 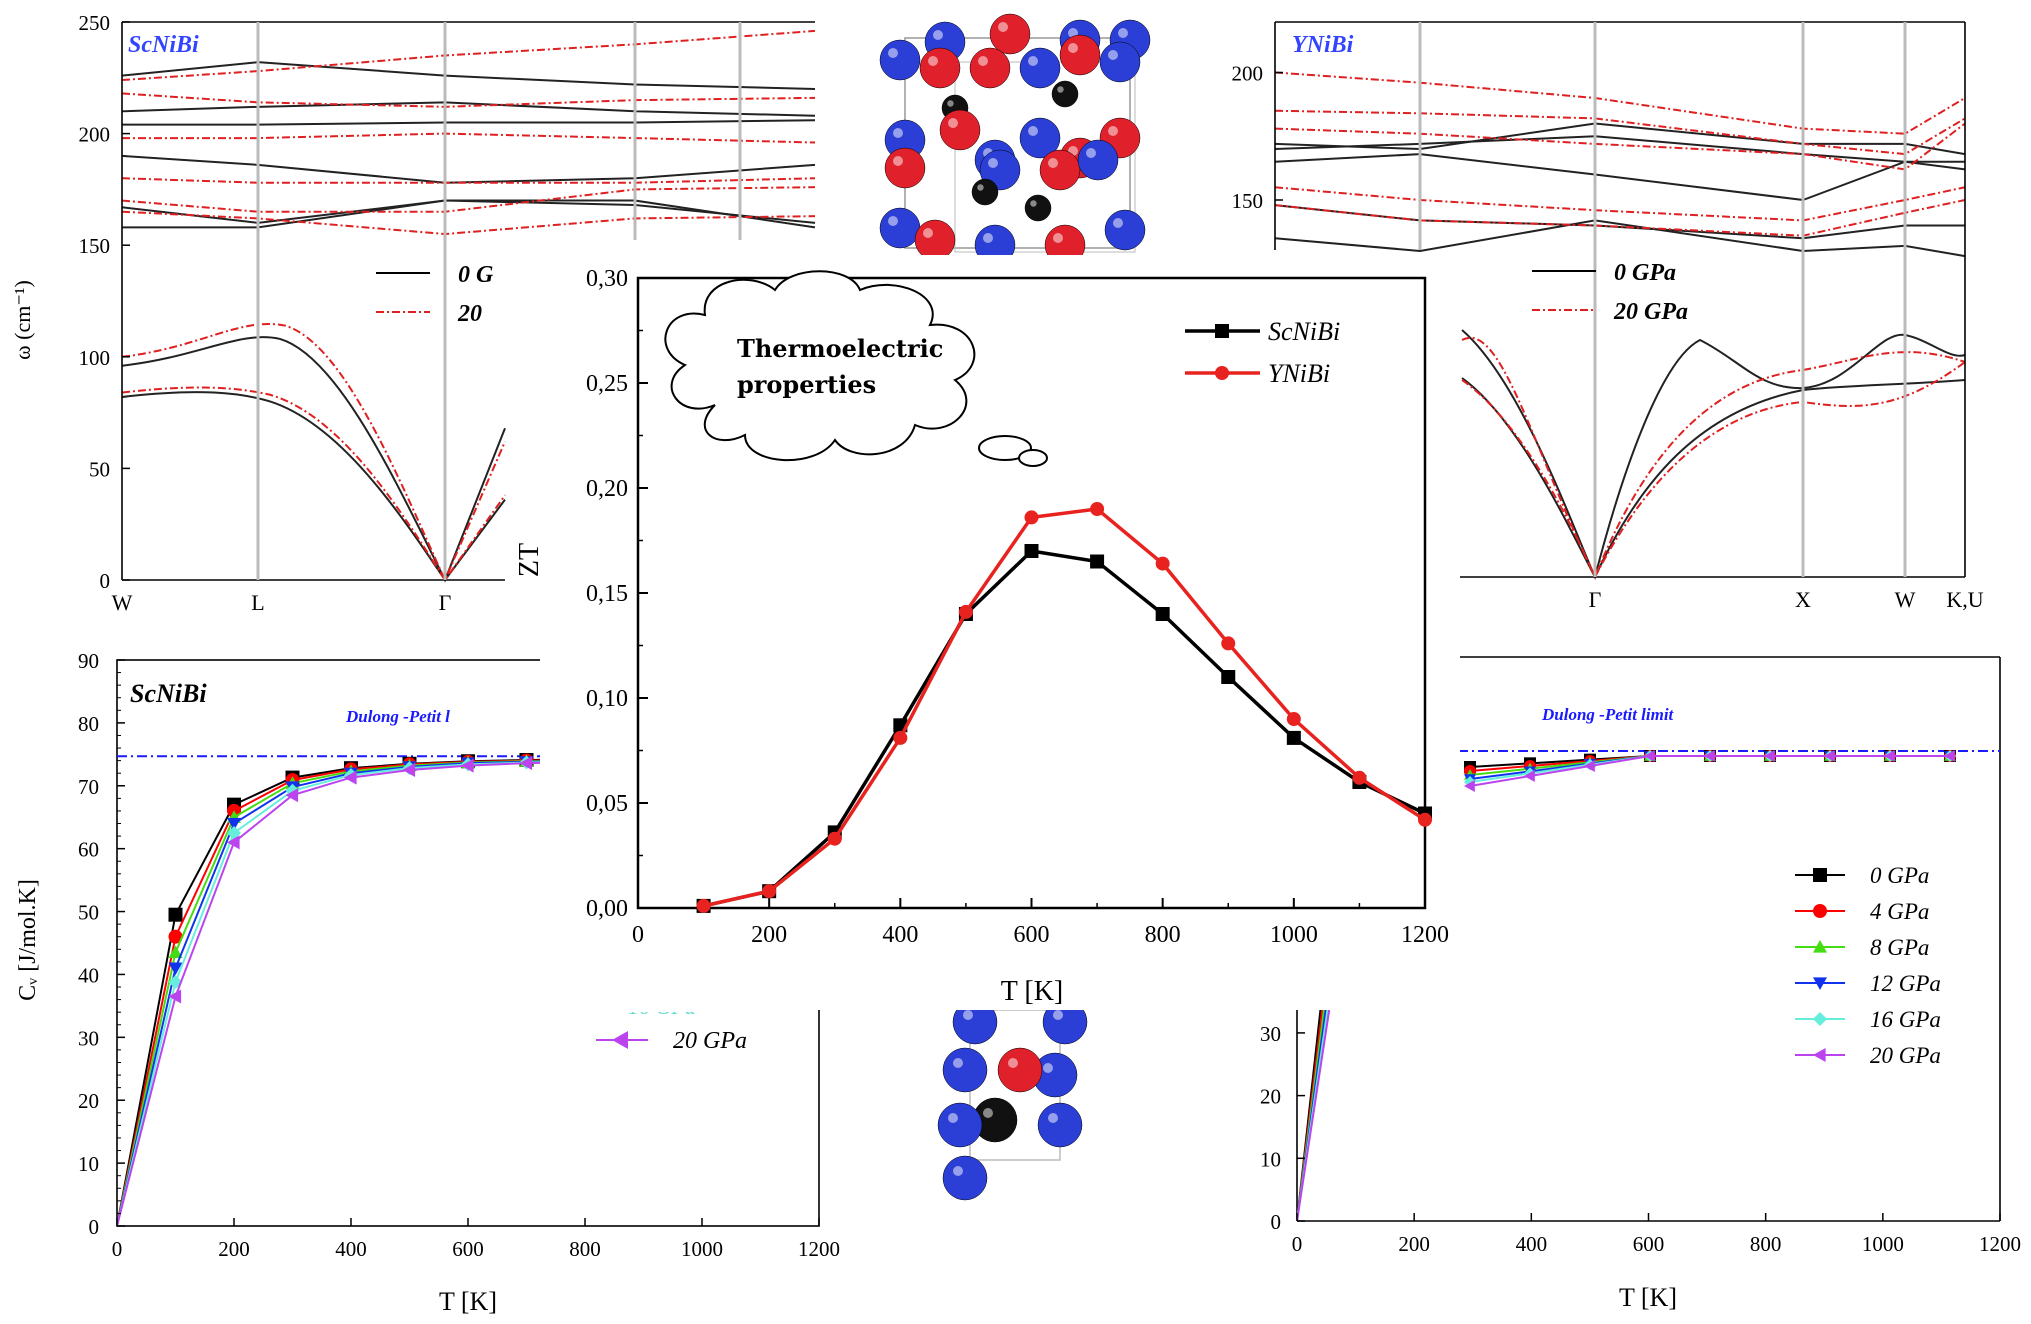 What do you see at coordinates (1820, 875) in the screenshot?
I see `cv-ynibi-legend-marker` at bounding box center [1820, 875].